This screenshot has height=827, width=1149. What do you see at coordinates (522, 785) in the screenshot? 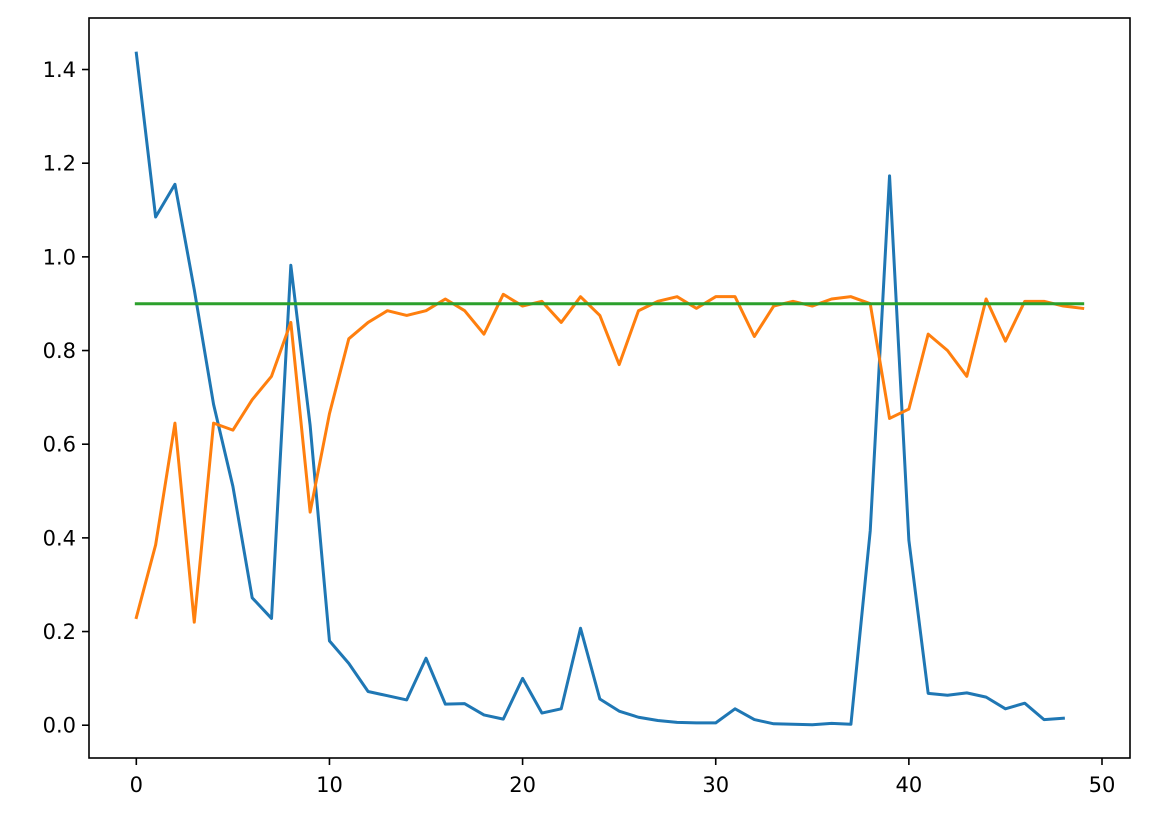
I see `x-tick-label: 20` at bounding box center [522, 785].